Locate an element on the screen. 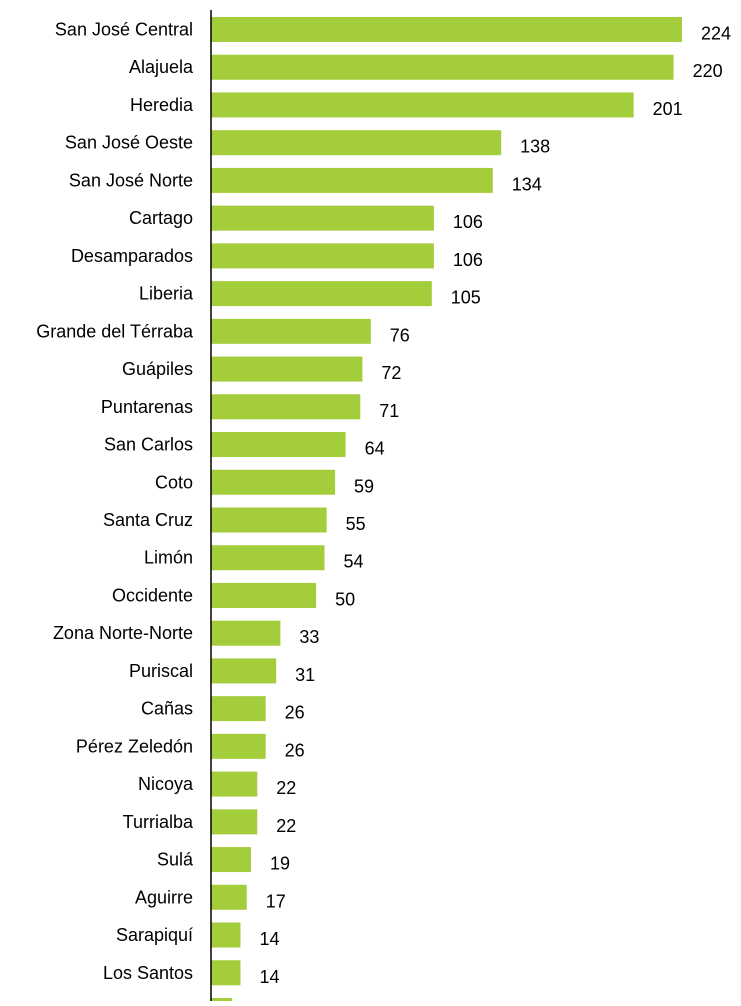 The width and height of the screenshot is (741, 1006). category-label: Zona Norte-Norte is located at coordinates (123, 633).